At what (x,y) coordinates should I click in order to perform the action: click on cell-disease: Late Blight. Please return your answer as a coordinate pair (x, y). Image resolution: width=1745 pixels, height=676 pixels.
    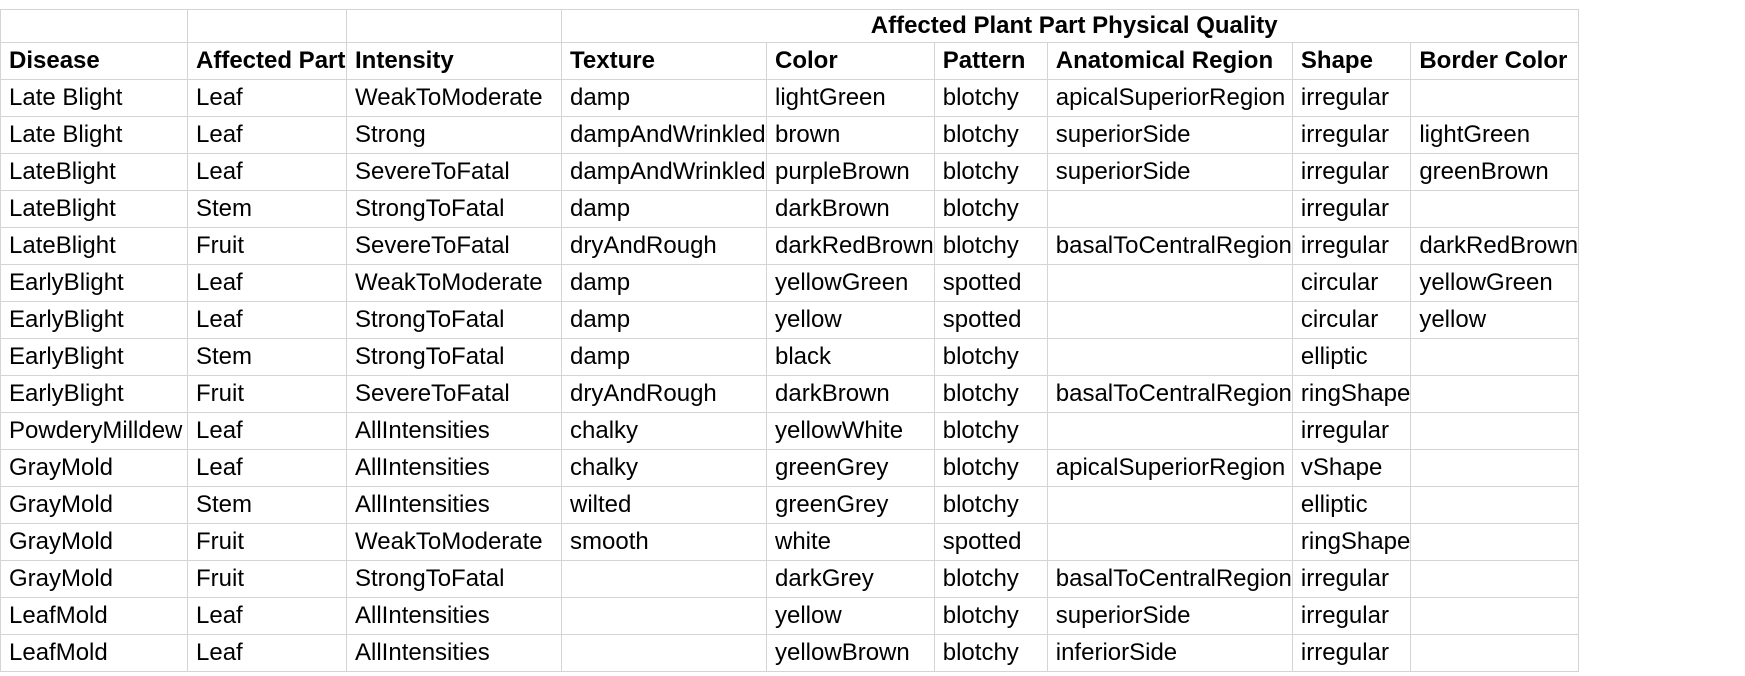
    Looking at the image, I should click on (94, 98).